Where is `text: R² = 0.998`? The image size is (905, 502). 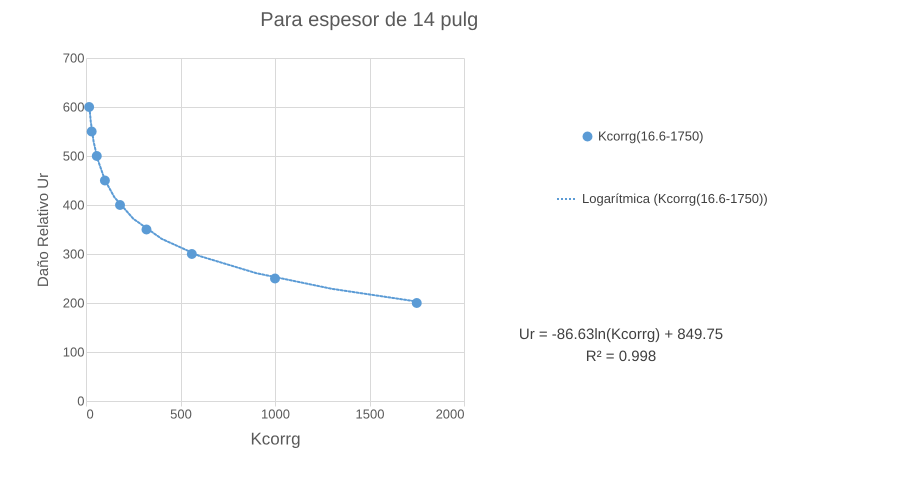
text: R² = 0.998 is located at coordinates (621, 356).